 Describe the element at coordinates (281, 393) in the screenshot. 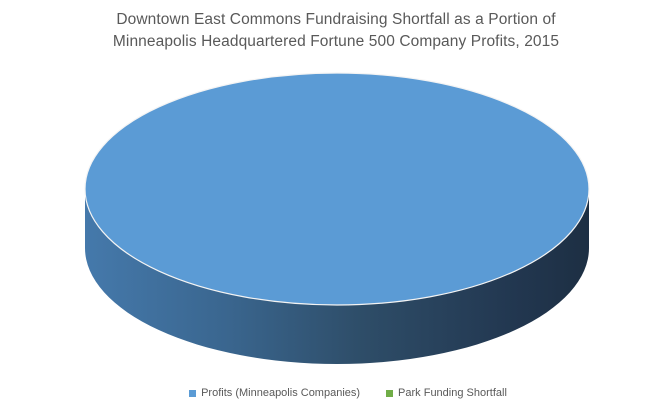

I see `legend-label-profits: Profits (Minneapolis Companies)` at that location.